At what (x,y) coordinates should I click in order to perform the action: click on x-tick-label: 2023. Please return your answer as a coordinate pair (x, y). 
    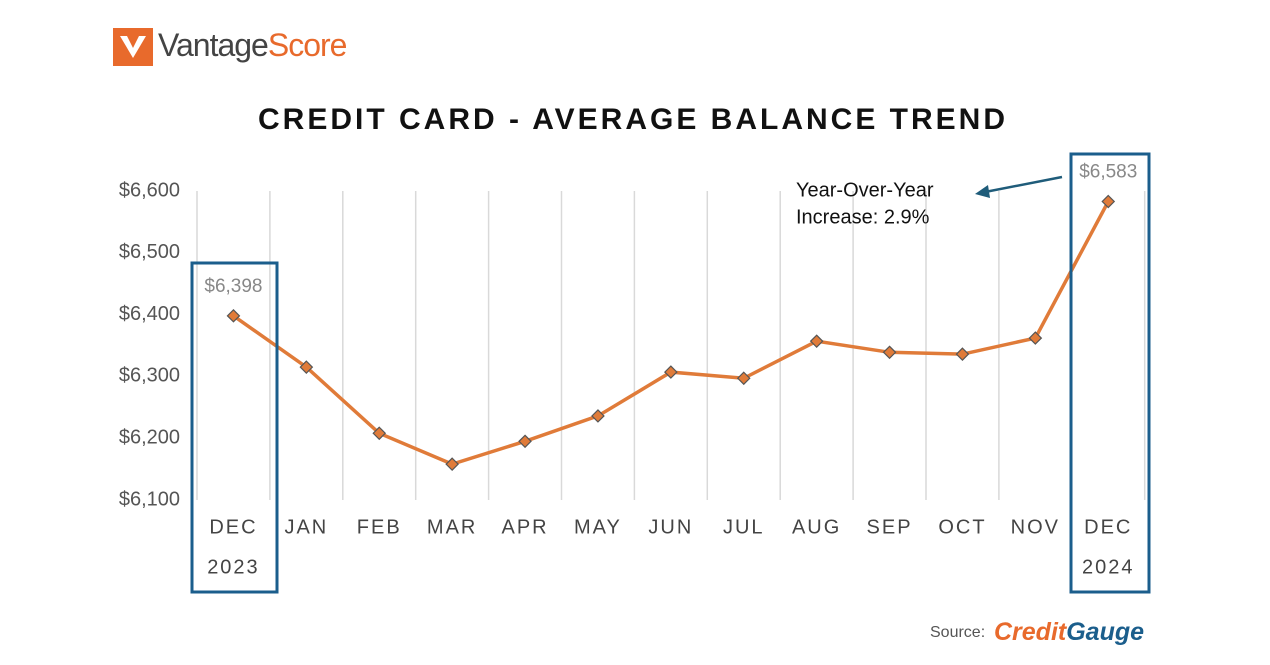
    Looking at the image, I should click on (233, 567).